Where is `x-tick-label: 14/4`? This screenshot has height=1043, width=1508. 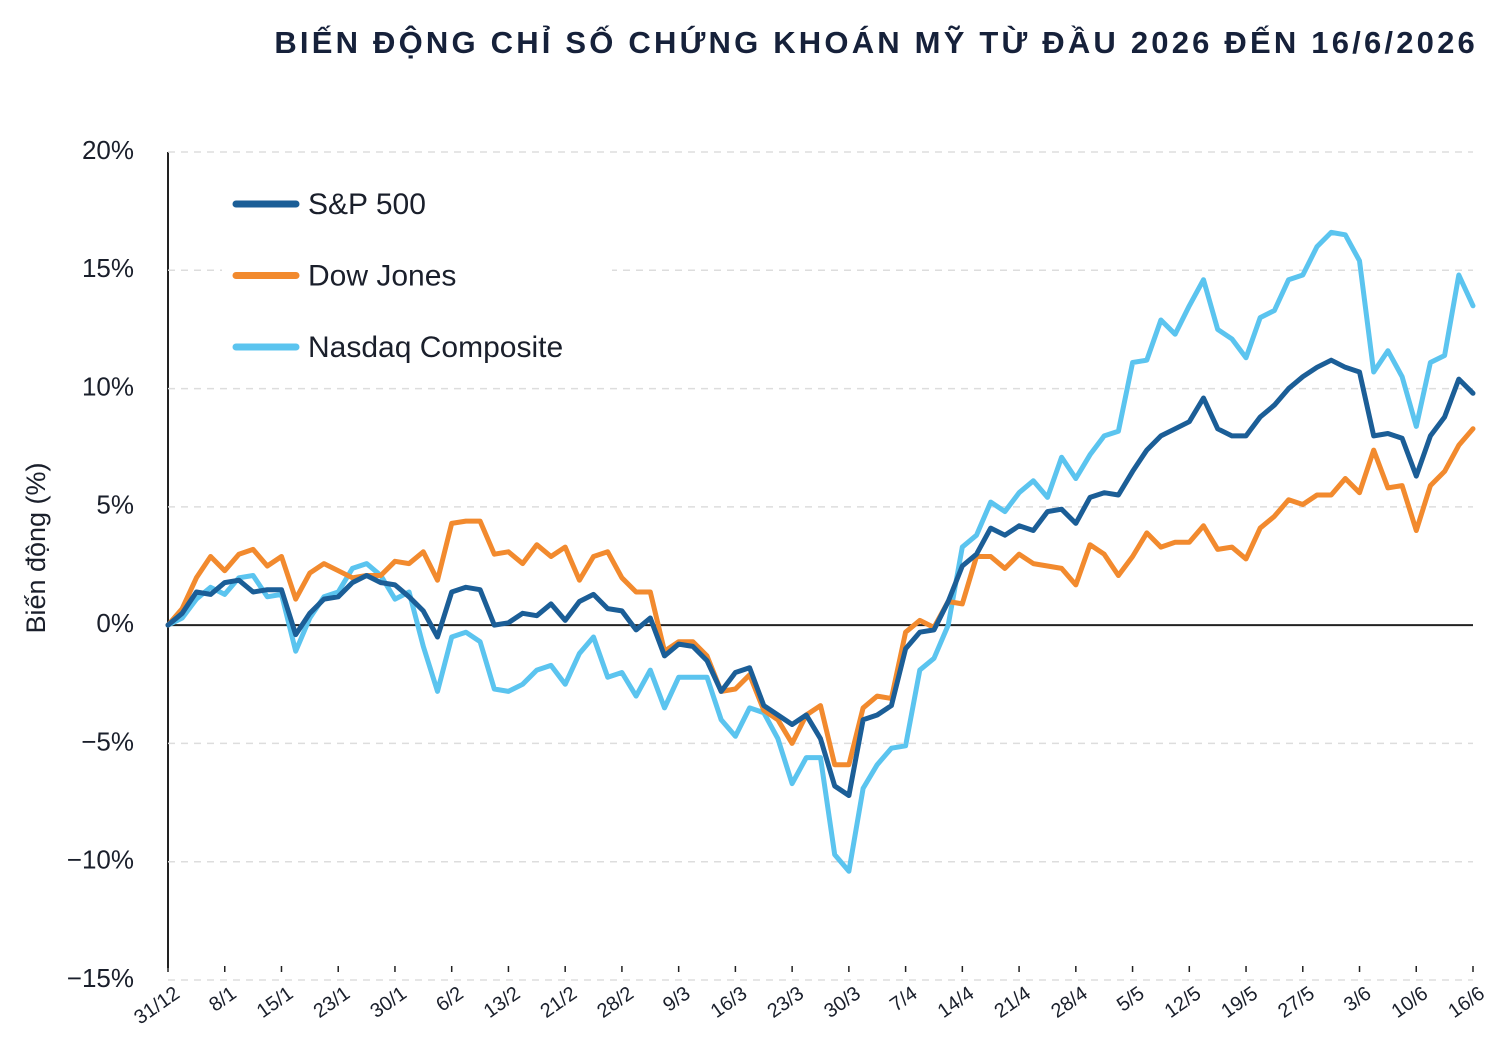 x-tick-label: 14/4 is located at coordinates (956, 1002).